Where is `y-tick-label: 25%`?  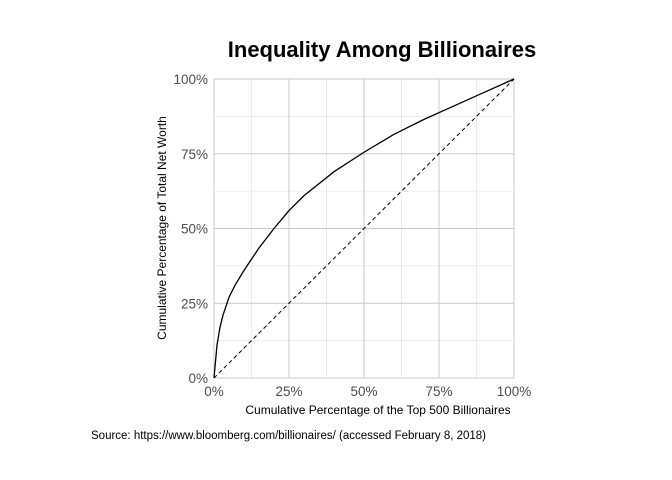 y-tick-label: 25% is located at coordinates (194, 303).